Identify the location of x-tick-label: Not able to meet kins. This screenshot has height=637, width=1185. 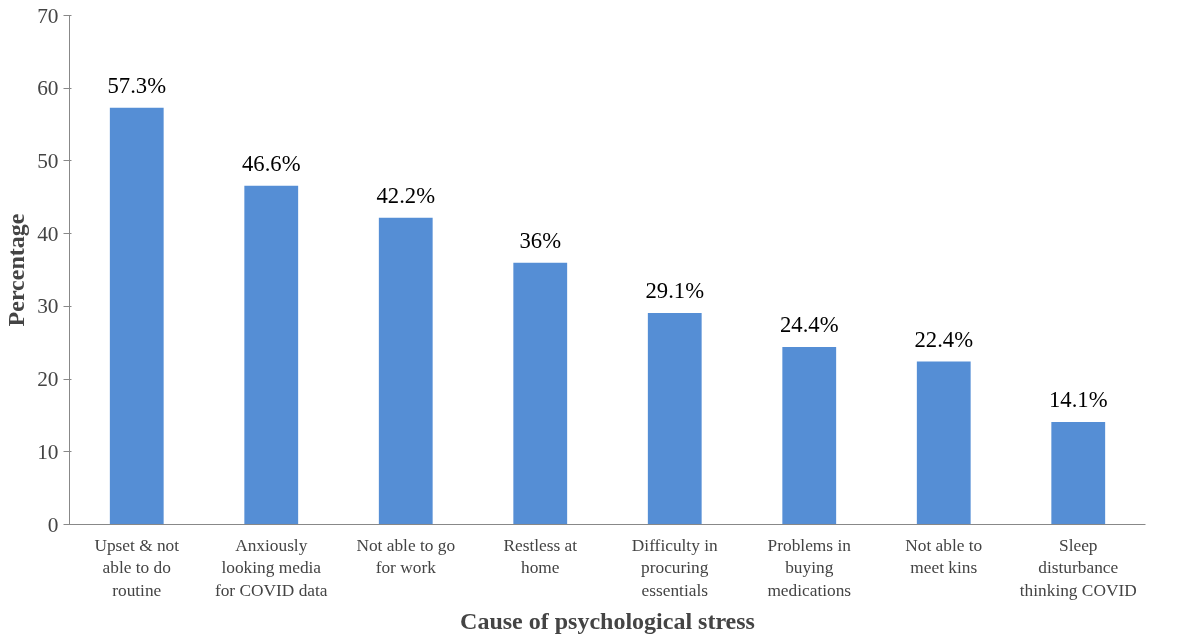
(944, 556).